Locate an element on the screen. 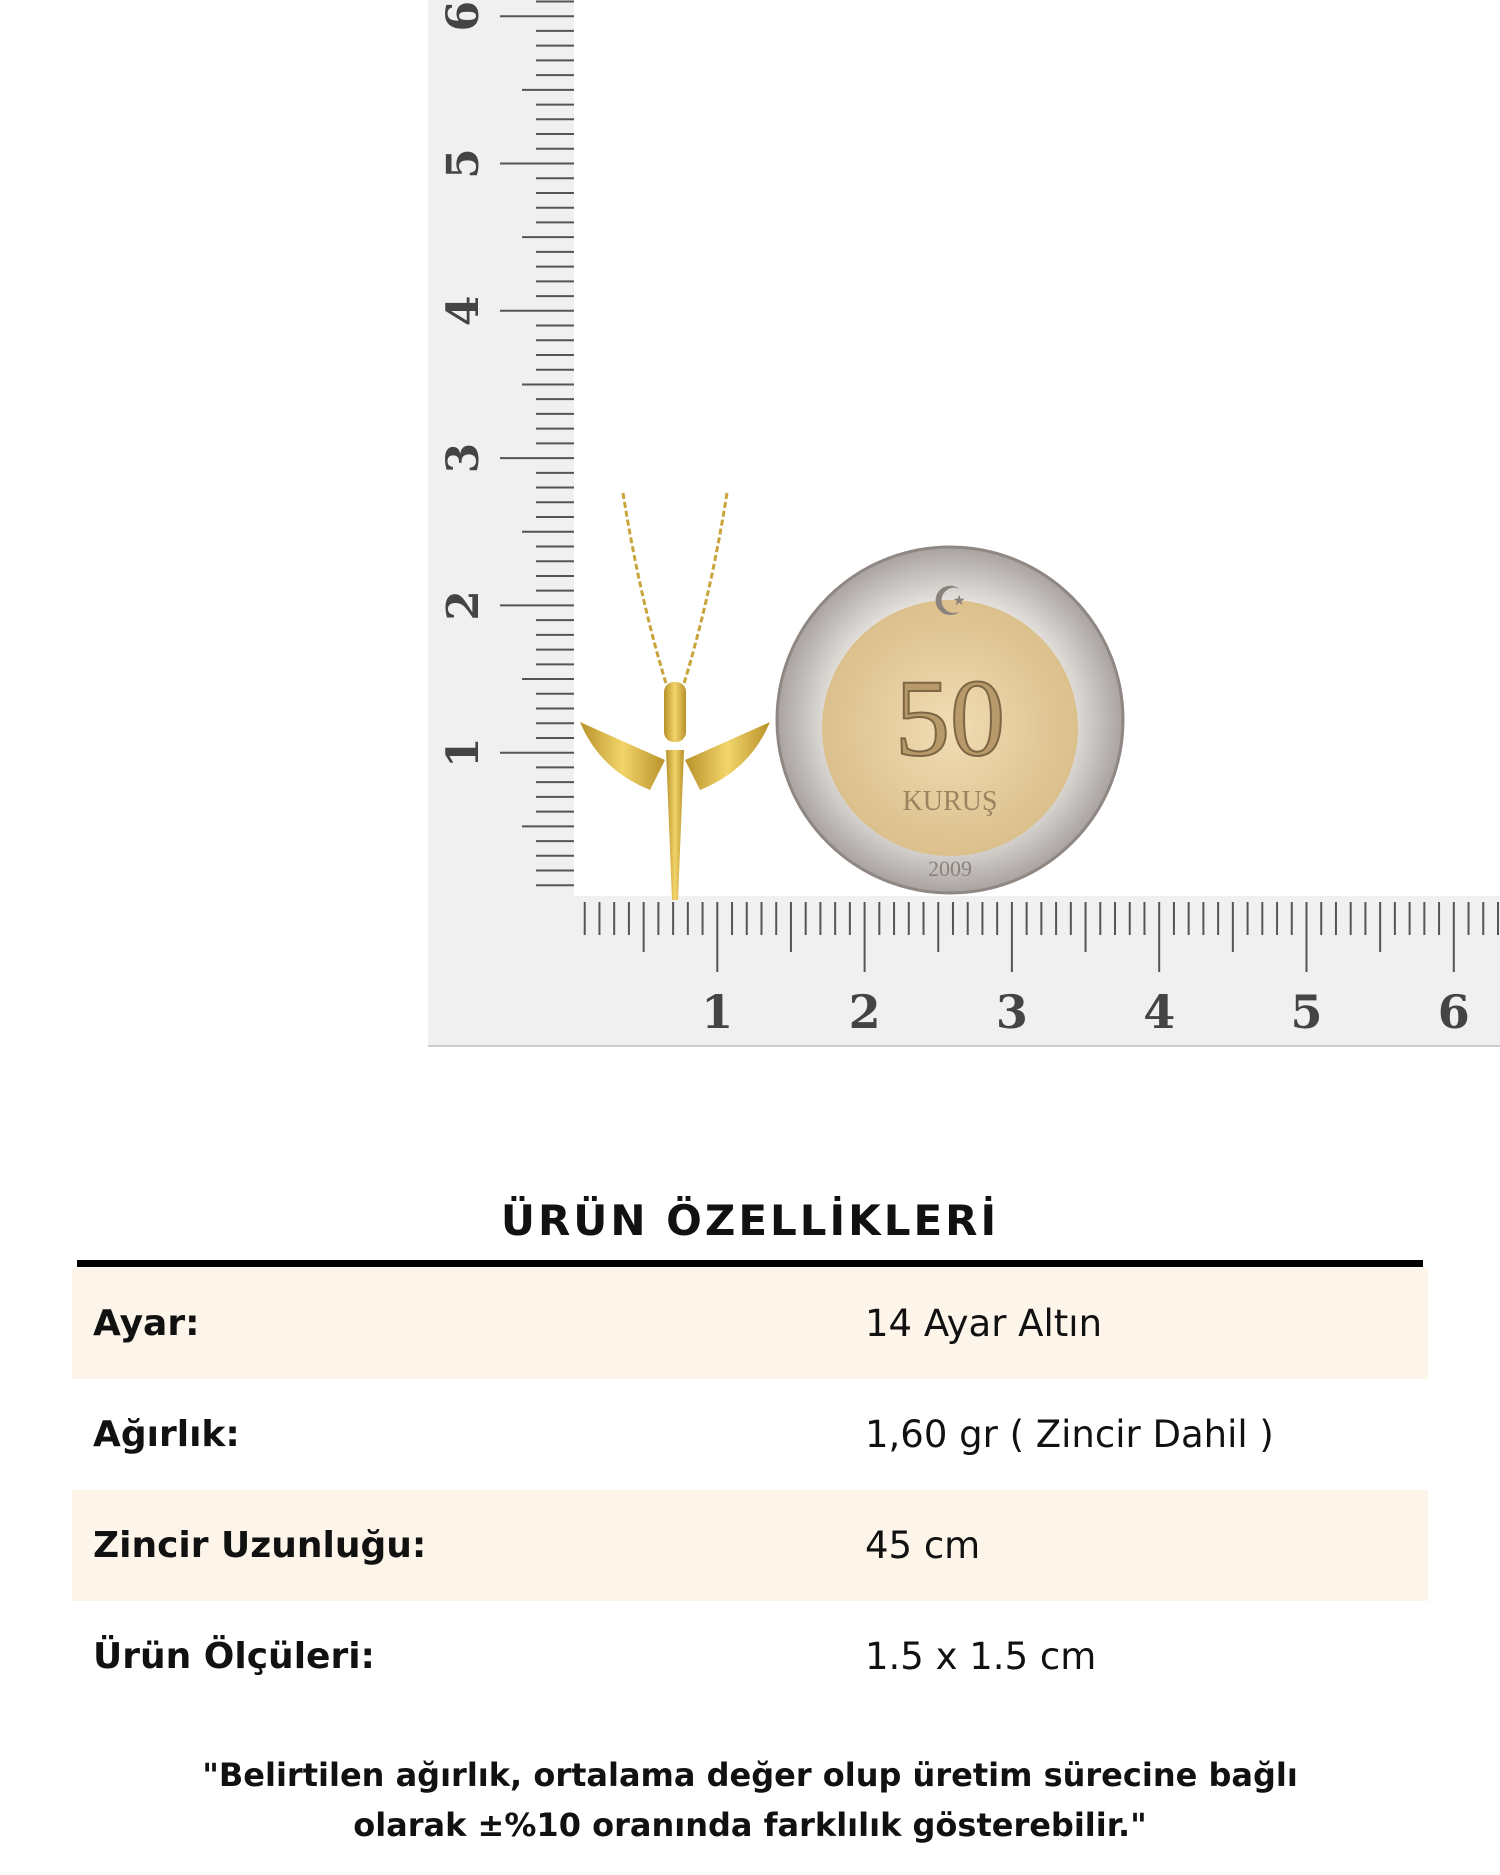  ruler-horizontal is located at coordinates (964, 971).